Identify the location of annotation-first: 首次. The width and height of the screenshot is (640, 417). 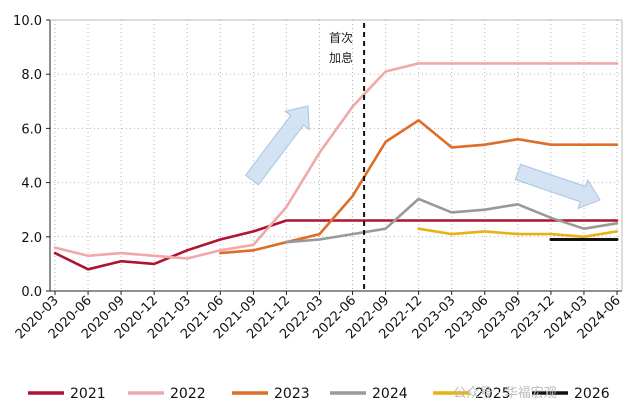
(341, 38).